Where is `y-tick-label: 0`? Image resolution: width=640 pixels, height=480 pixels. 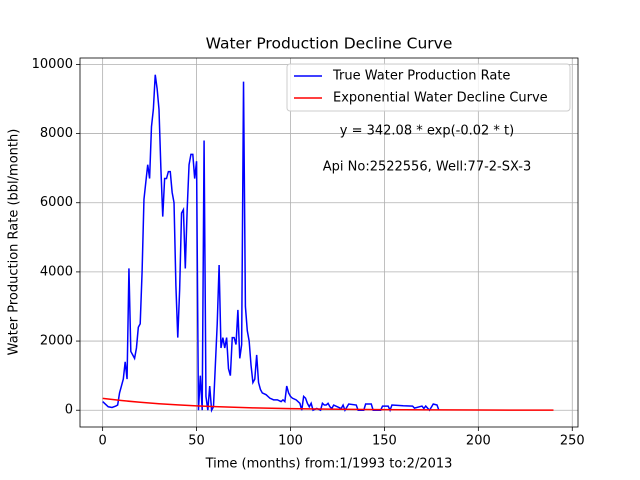 y-tick-label: 0 is located at coordinates (69, 410).